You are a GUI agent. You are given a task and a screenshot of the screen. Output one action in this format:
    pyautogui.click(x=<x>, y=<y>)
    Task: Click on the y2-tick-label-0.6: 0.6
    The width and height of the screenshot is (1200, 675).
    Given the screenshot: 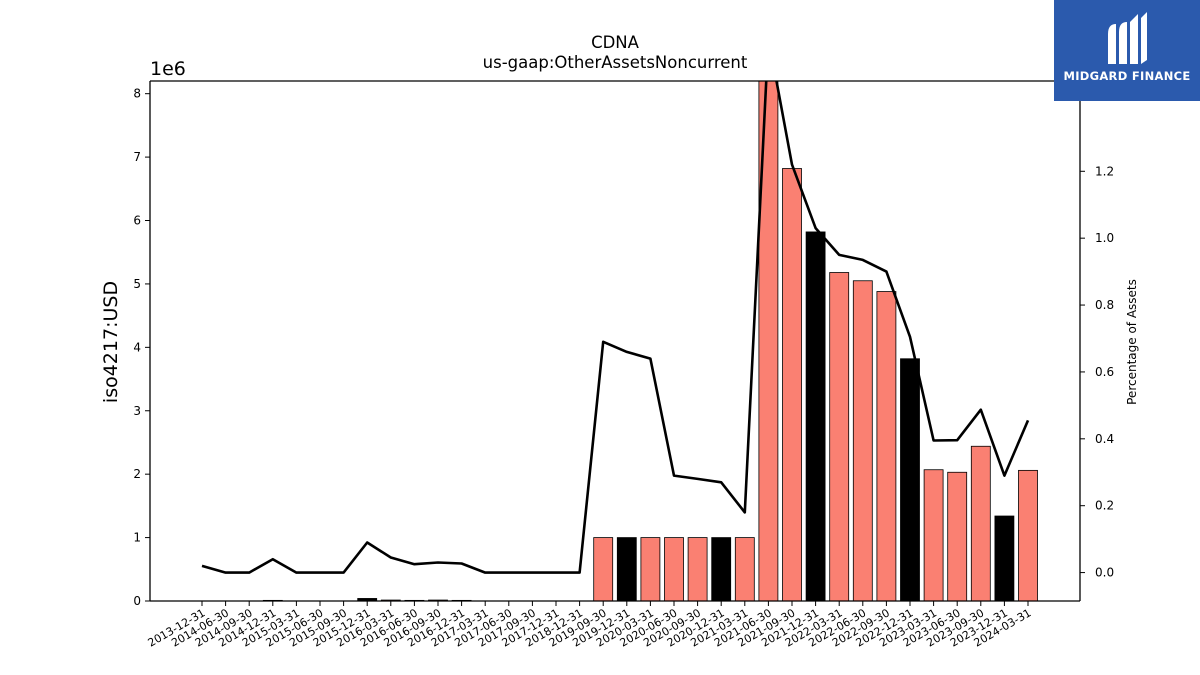 What is the action you would take?
    pyautogui.click(x=1104, y=372)
    